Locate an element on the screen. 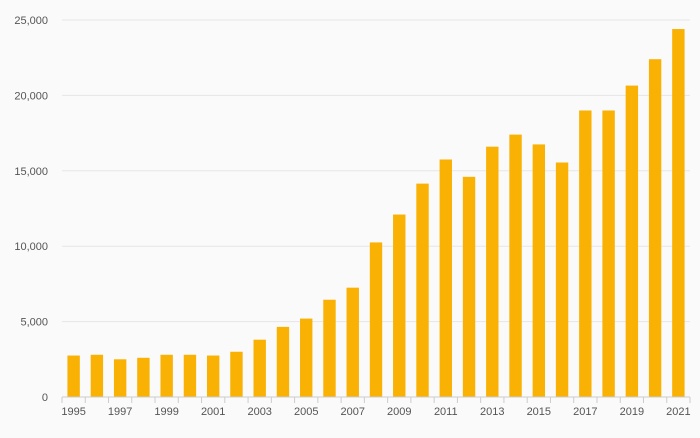 Image resolution: width=700 pixels, height=438 pixels. bar-2003 is located at coordinates (259, 368).